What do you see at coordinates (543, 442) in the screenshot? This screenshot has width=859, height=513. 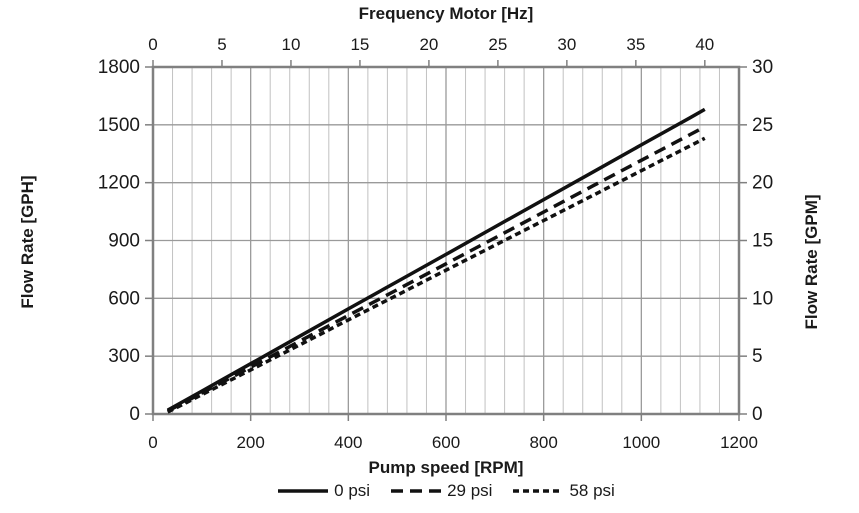 I see `x-axis-tick-label: 800` at bounding box center [543, 442].